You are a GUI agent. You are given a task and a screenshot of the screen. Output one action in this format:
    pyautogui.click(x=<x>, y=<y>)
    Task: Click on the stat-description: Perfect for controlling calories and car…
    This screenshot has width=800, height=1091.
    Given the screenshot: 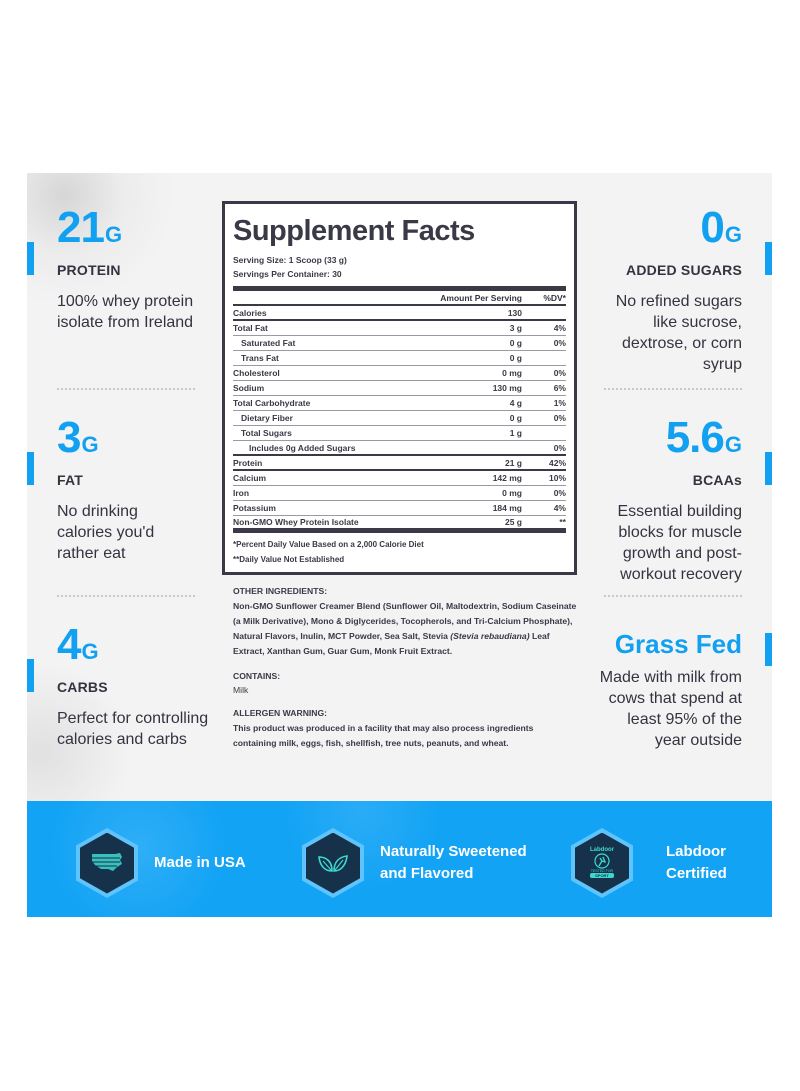 What is the action you would take?
    pyautogui.click(x=133, y=729)
    